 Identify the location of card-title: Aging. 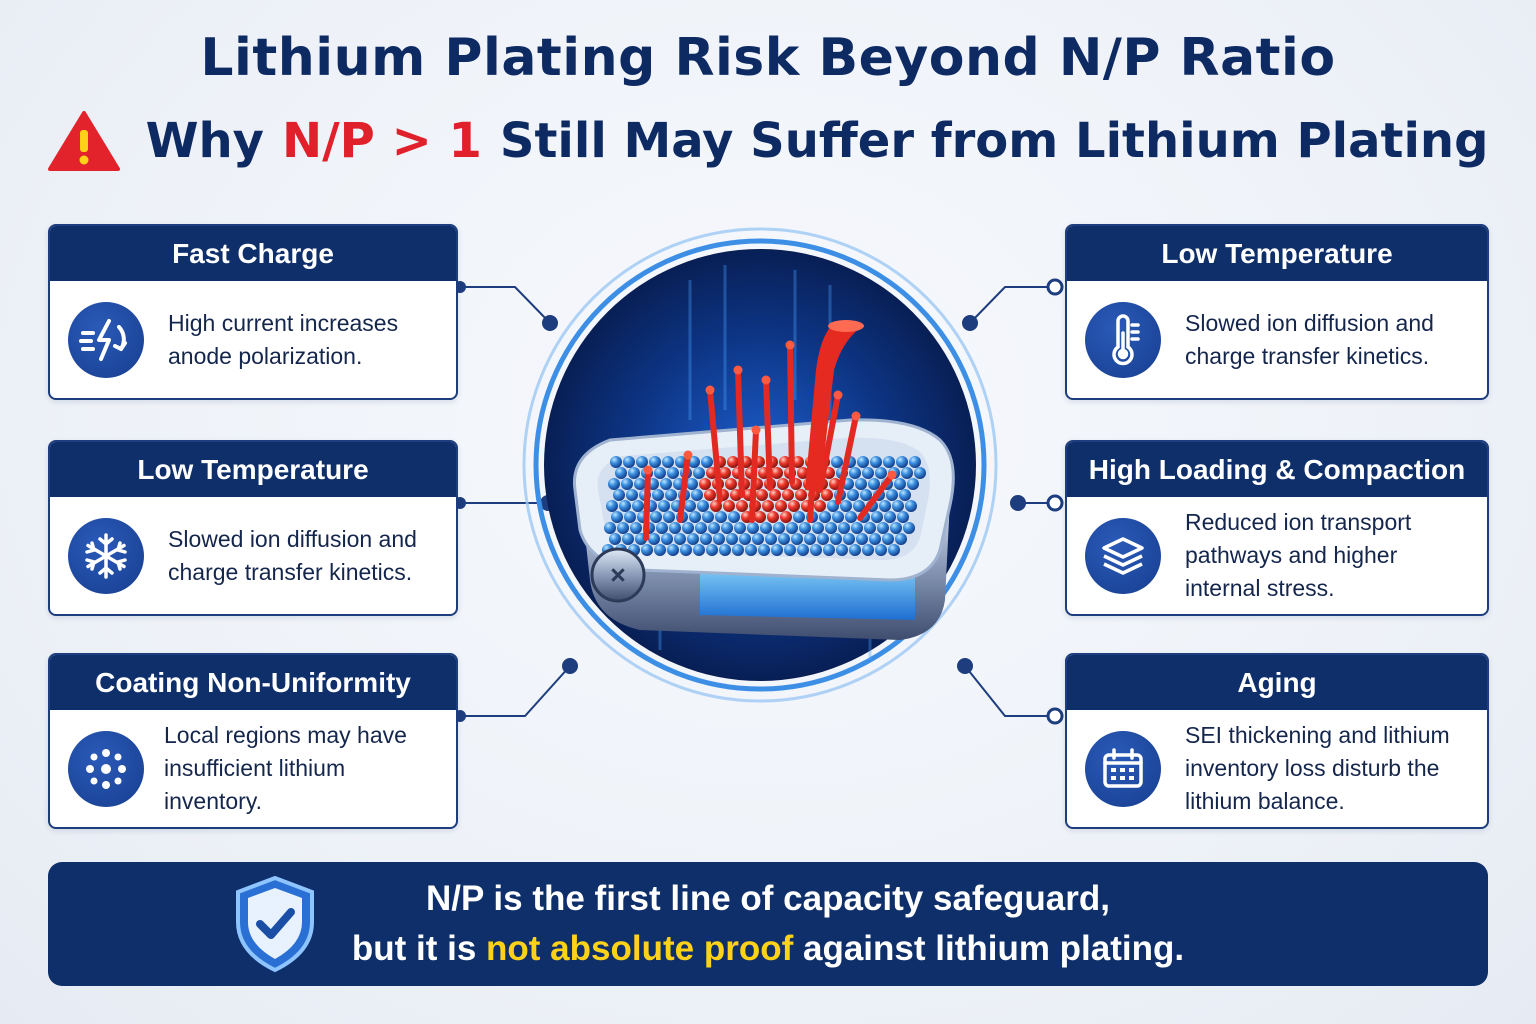
(1277, 682).